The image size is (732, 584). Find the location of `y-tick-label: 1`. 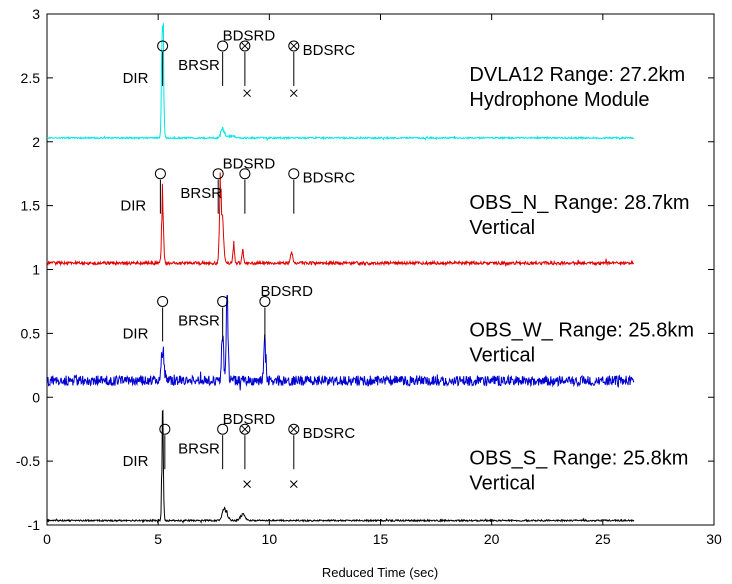

y-tick-label: 1 is located at coordinates (36, 270).